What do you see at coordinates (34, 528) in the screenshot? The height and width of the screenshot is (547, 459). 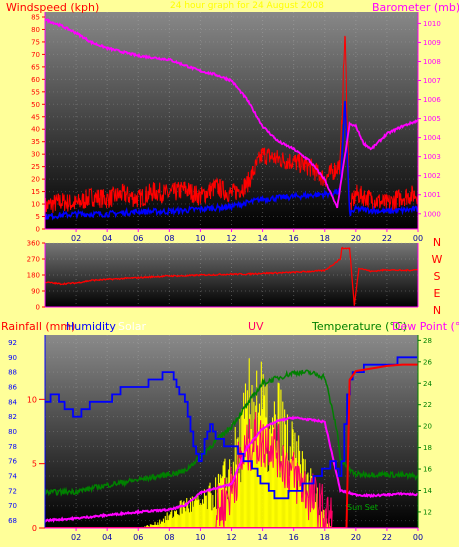 I see `rain-y-tick-label: 0` at bounding box center [34, 528].